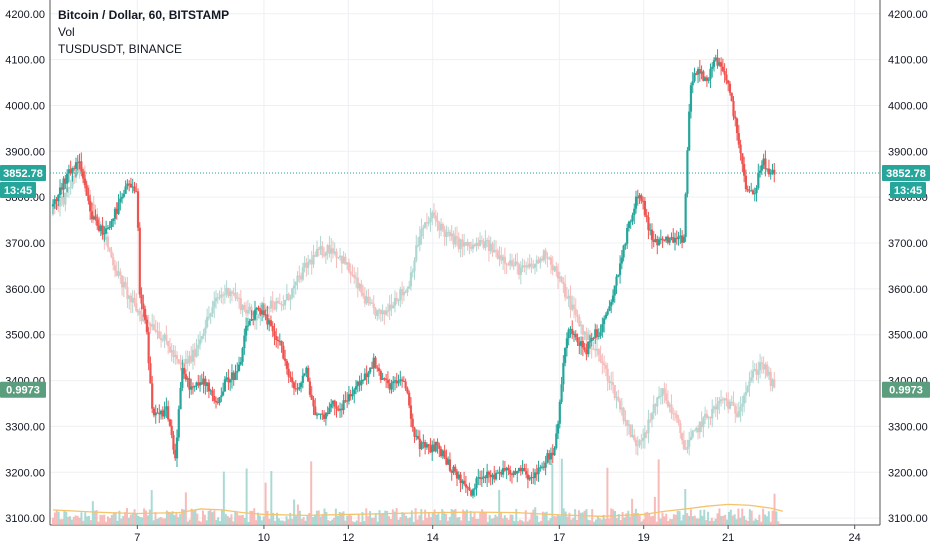 The image size is (932, 550). Describe the element at coordinates (728, 538) in the screenshot. I see `x-tick-label: 21` at that location.